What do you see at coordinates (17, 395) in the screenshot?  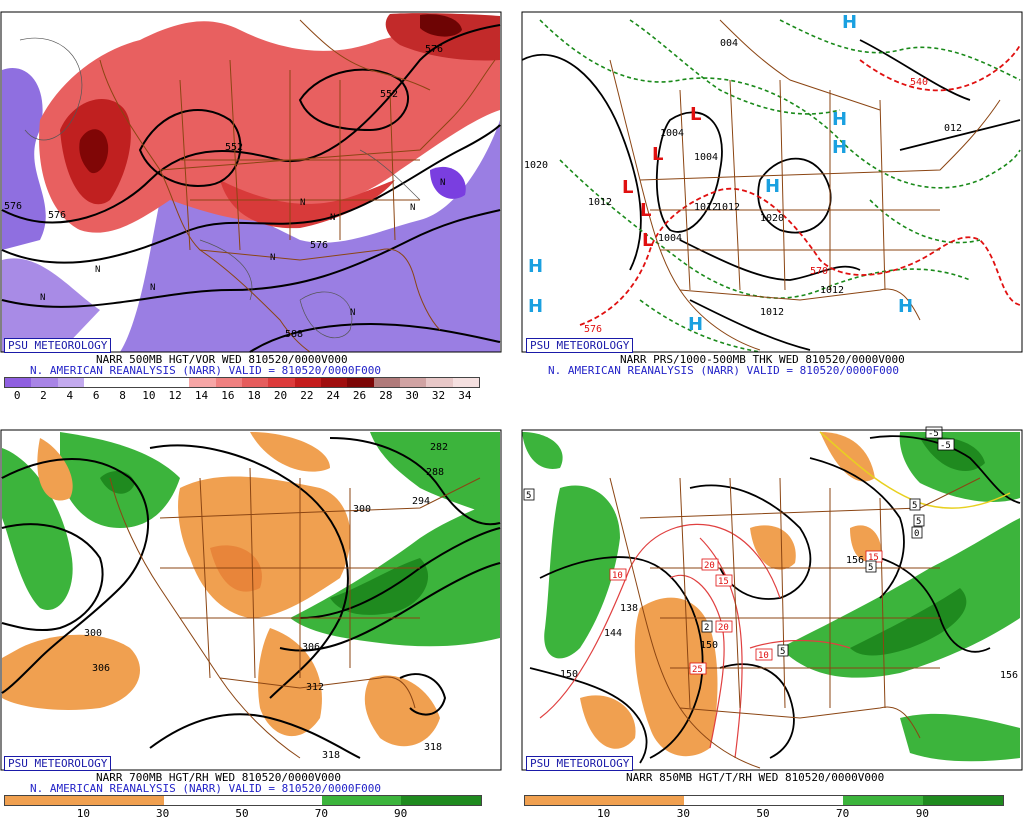 I see `legend-tick-label: 0` at bounding box center [17, 395].